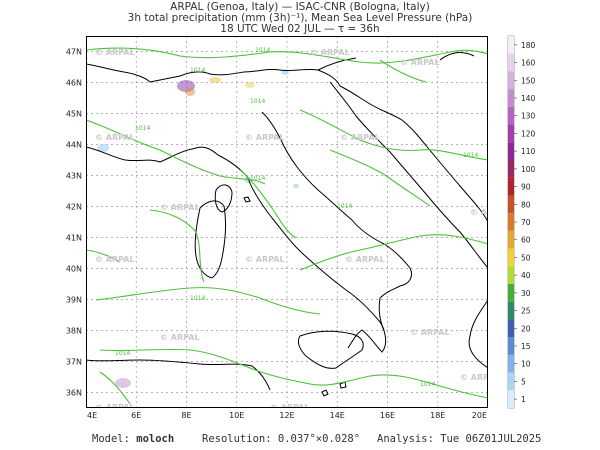 The width and height of the screenshot is (600, 450). I want to click on colorbar-label: 160, so click(528, 63).